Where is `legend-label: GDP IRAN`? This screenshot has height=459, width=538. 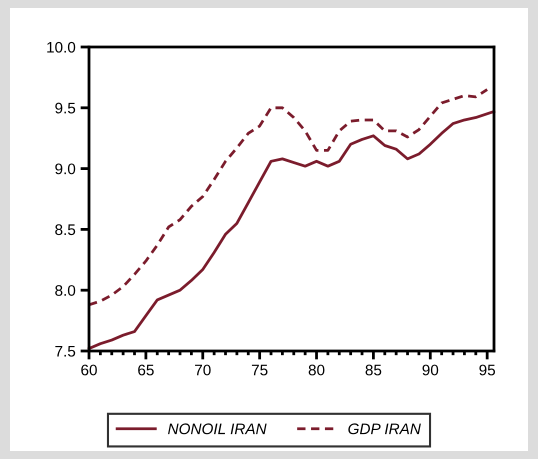 legend-label: GDP IRAN is located at coordinates (384, 428).